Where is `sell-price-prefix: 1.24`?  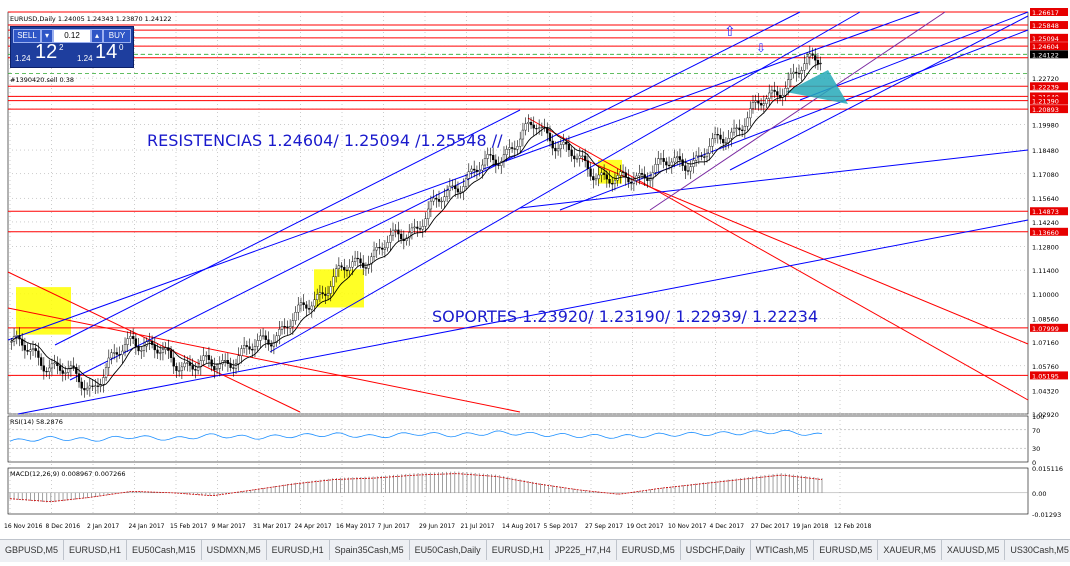 sell-price-prefix: 1.24 is located at coordinates (23, 58).